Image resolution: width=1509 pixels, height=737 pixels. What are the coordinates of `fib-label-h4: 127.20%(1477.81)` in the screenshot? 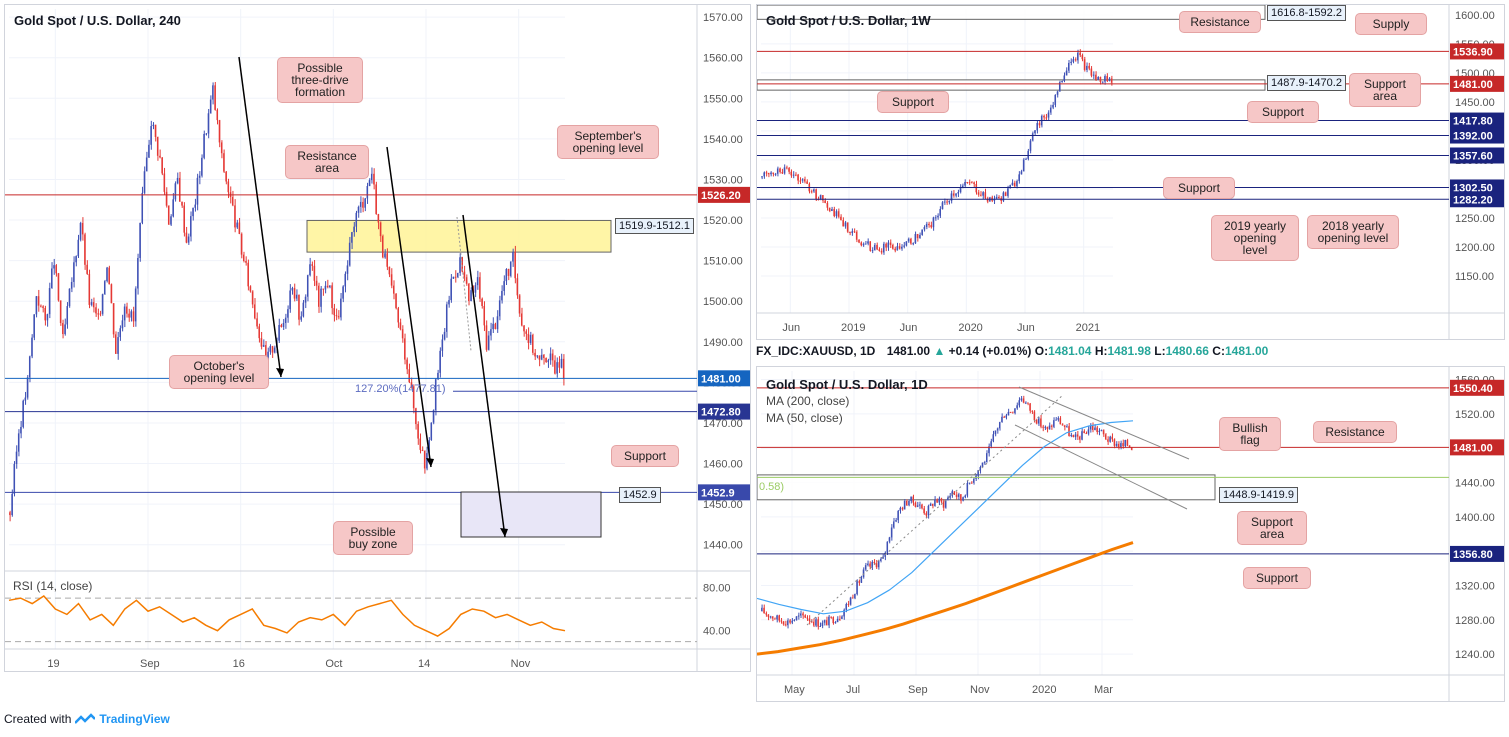 It's located at (400, 389).